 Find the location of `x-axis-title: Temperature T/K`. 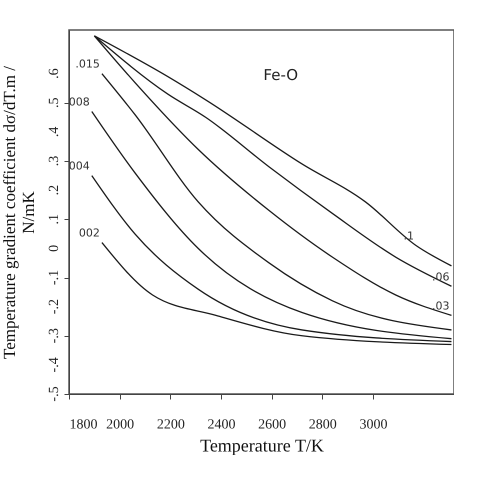

x-axis-title: Temperature T/K is located at coordinates (262, 446).